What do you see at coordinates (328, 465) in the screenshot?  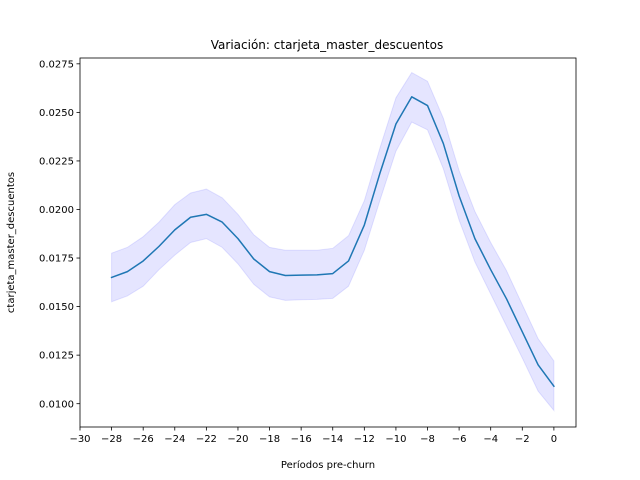 I see `x-axis-label: Períodos pre-churn` at bounding box center [328, 465].